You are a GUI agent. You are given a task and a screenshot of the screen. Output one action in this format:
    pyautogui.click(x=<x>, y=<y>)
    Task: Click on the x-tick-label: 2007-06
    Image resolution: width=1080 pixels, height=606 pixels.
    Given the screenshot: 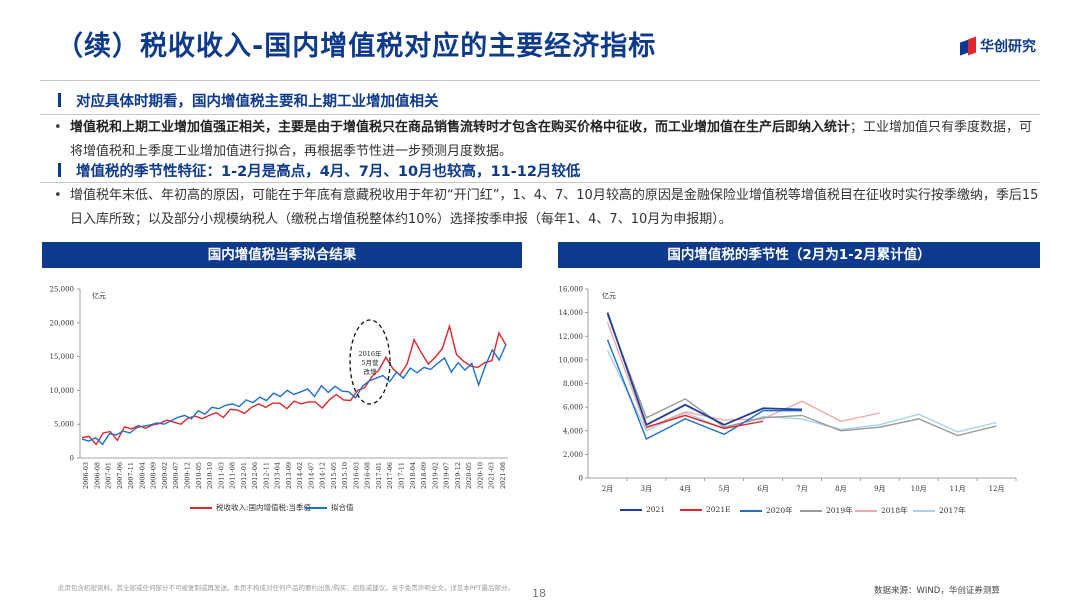 What is the action you would take?
    pyautogui.click(x=120, y=475)
    